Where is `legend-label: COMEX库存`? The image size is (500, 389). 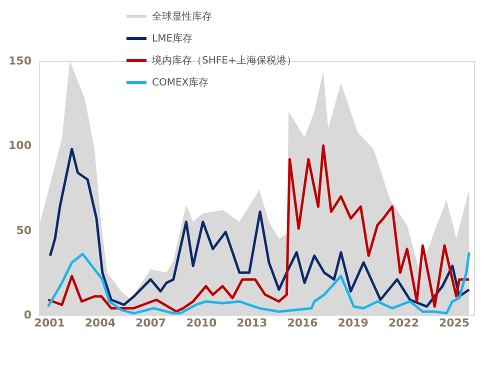
legend-label: COMEX库存 is located at coordinates (180, 82).